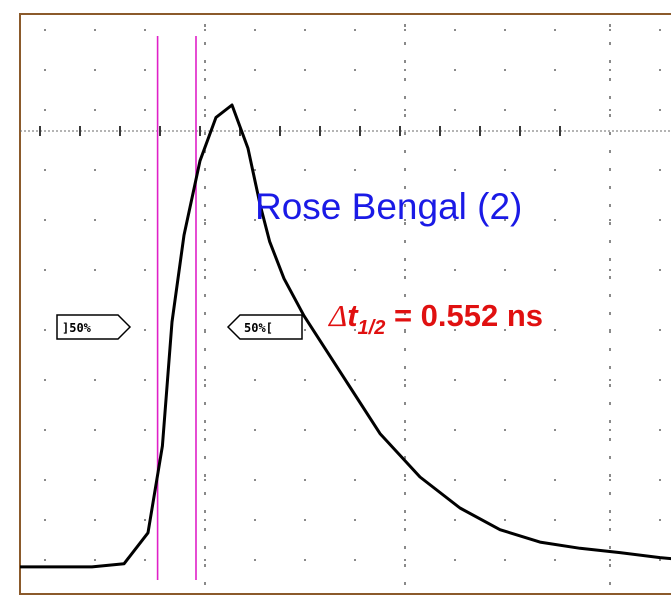 The height and width of the screenshot is (608, 671). Describe the element at coordinates (468, 315) in the screenshot. I see `delta-value: = 0.552 ns` at that location.